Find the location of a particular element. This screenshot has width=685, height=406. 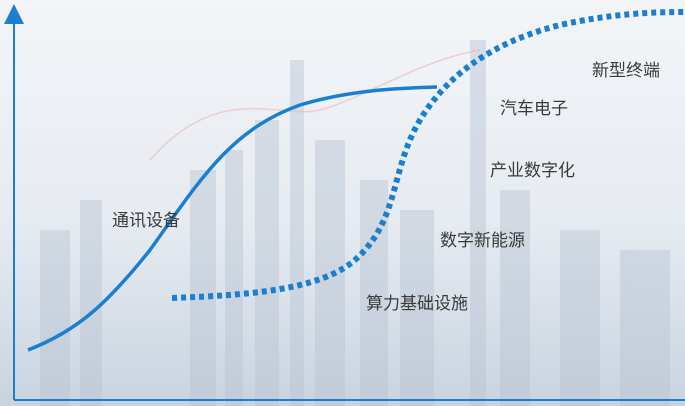

curve-label: 数字新能源 is located at coordinates (482, 241).